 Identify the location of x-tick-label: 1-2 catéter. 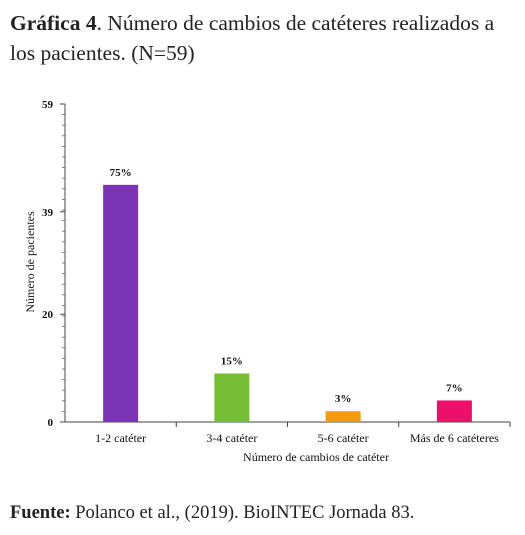
(120, 438).